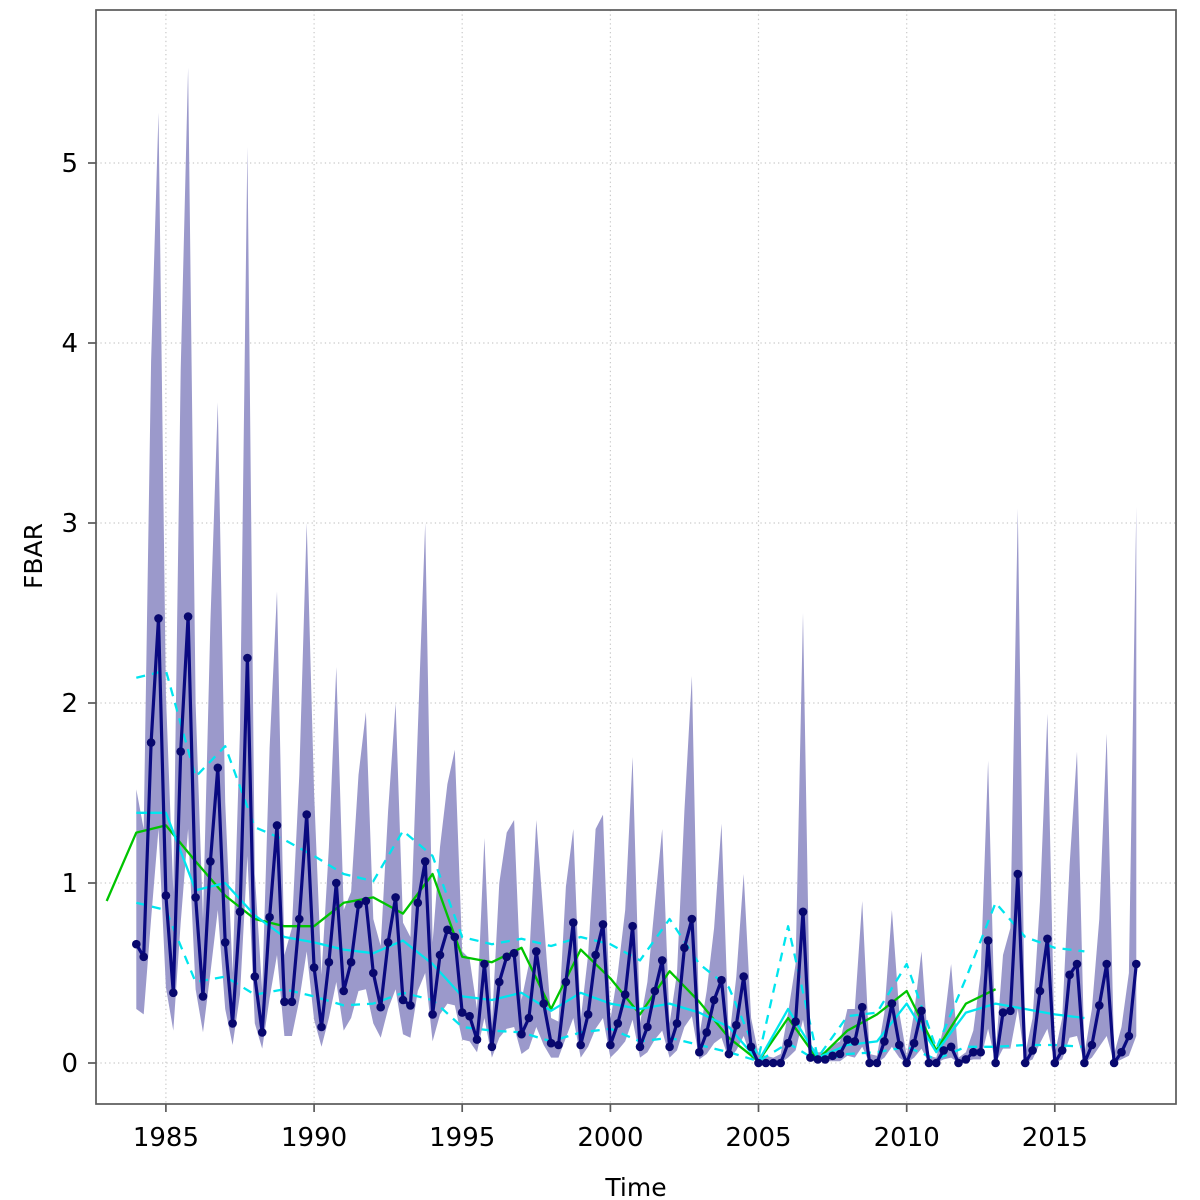  Describe the element at coordinates (69, 164) in the screenshot. I see `y-tick-label-5: 5` at that location.